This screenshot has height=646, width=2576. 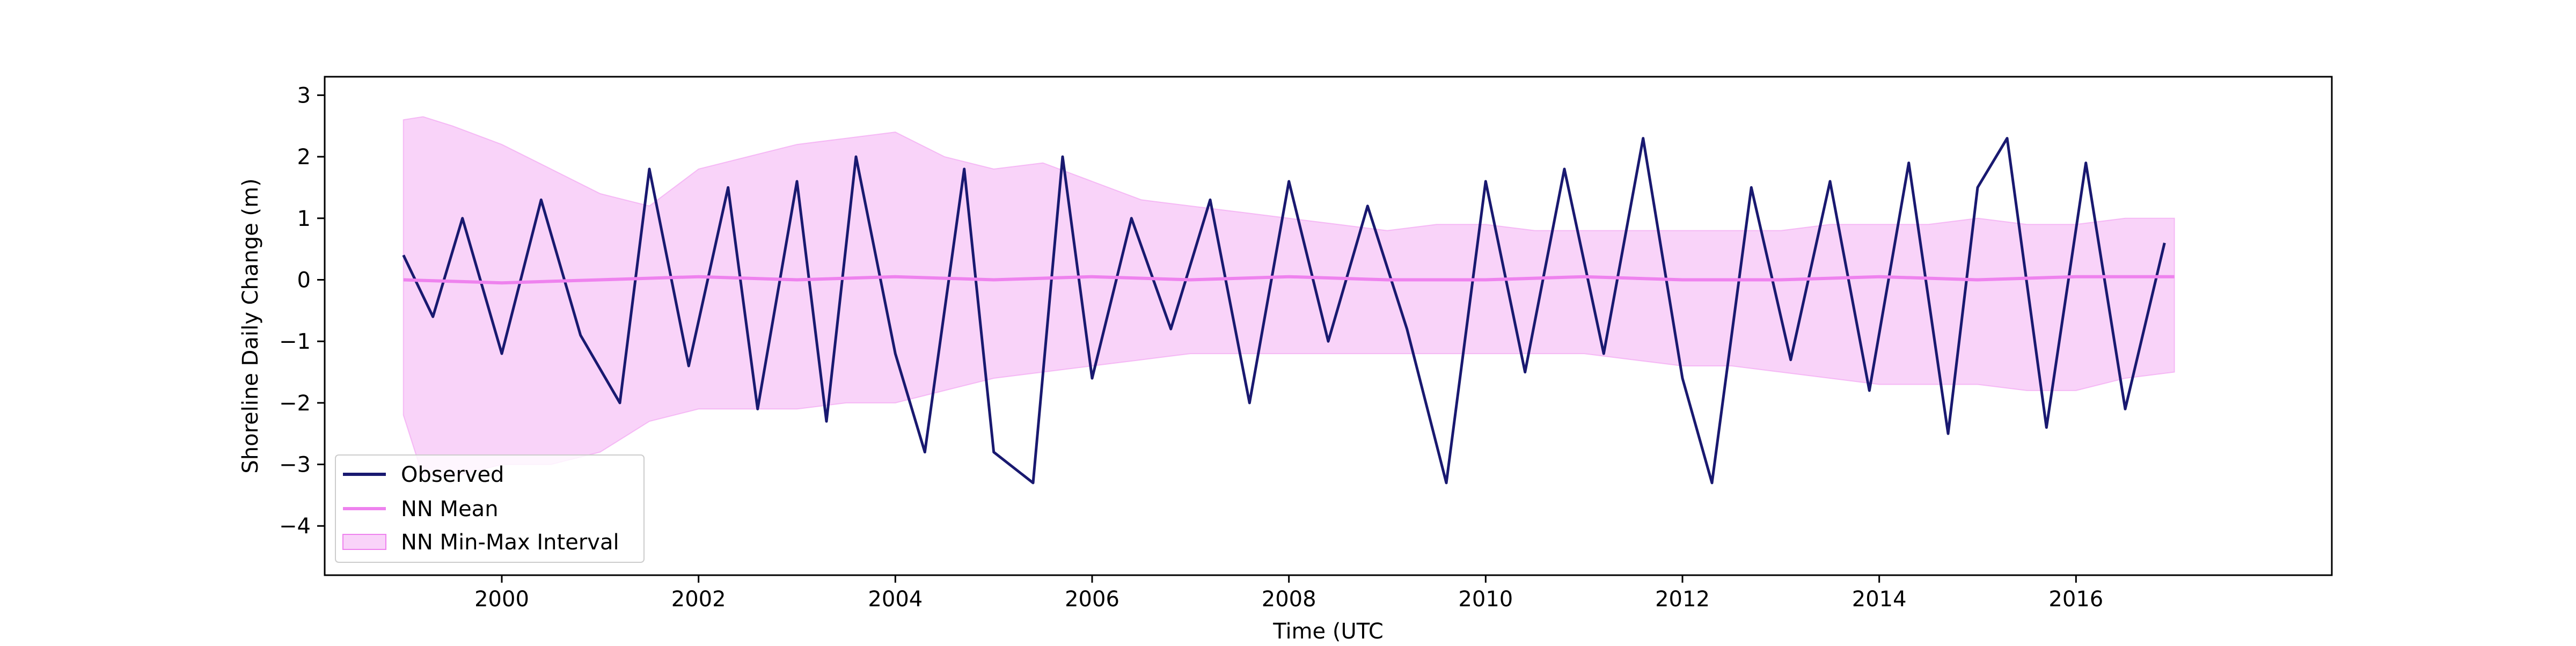 What do you see at coordinates (1289, 599) in the screenshot?
I see `x-tick-label-2008: 2008` at bounding box center [1289, 599].